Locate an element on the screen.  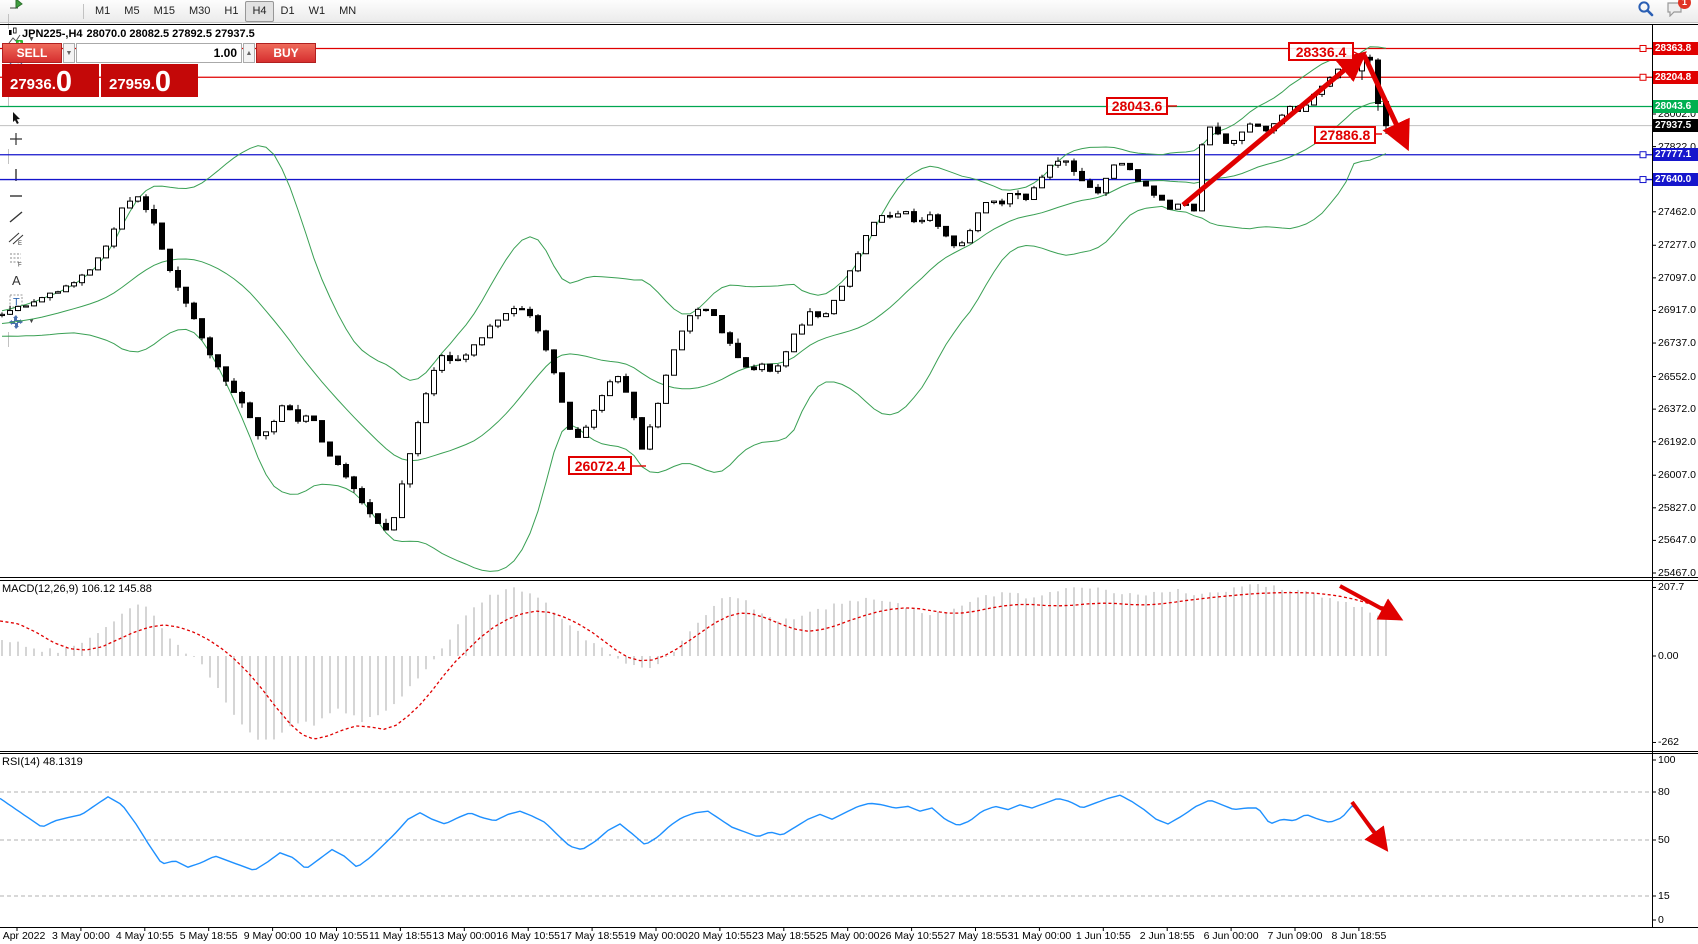
time-axis-label: 9 May 00:00 is located at coordinates (272, 936).